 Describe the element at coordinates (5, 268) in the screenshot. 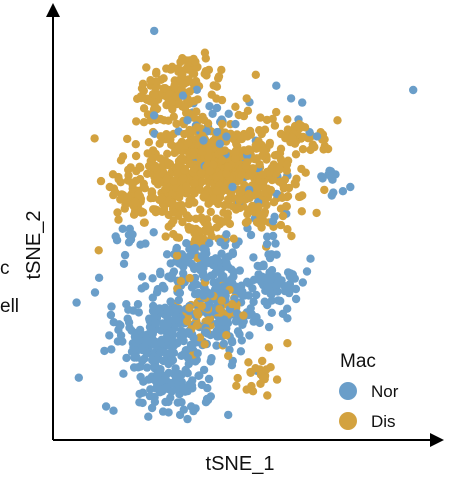

I see `left-fragment-line1: c` at that location.